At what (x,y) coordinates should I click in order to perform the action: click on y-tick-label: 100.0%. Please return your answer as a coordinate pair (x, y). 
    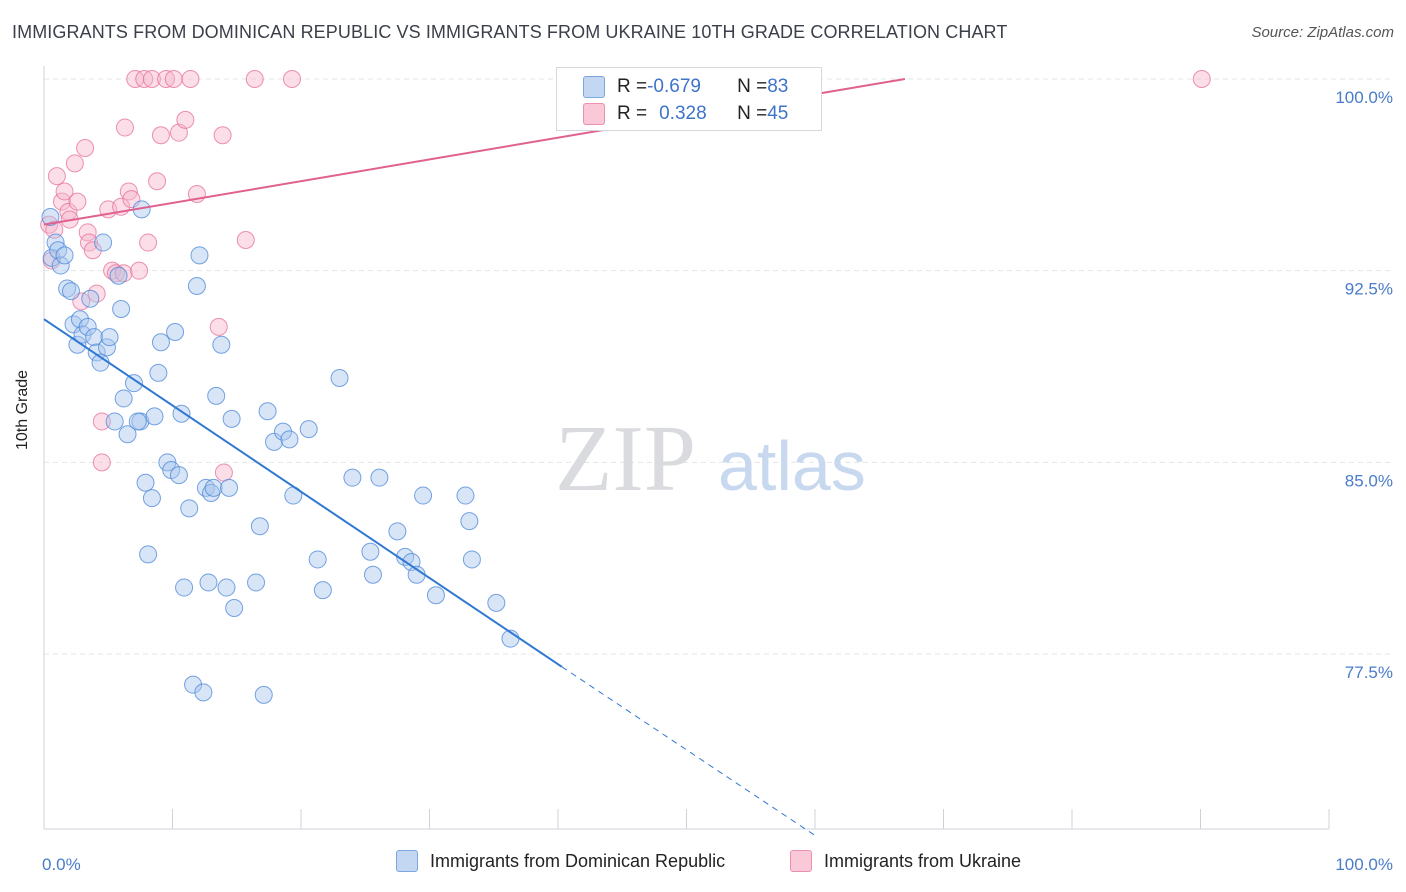
    Looking at the image, I should click on (1364, 97).